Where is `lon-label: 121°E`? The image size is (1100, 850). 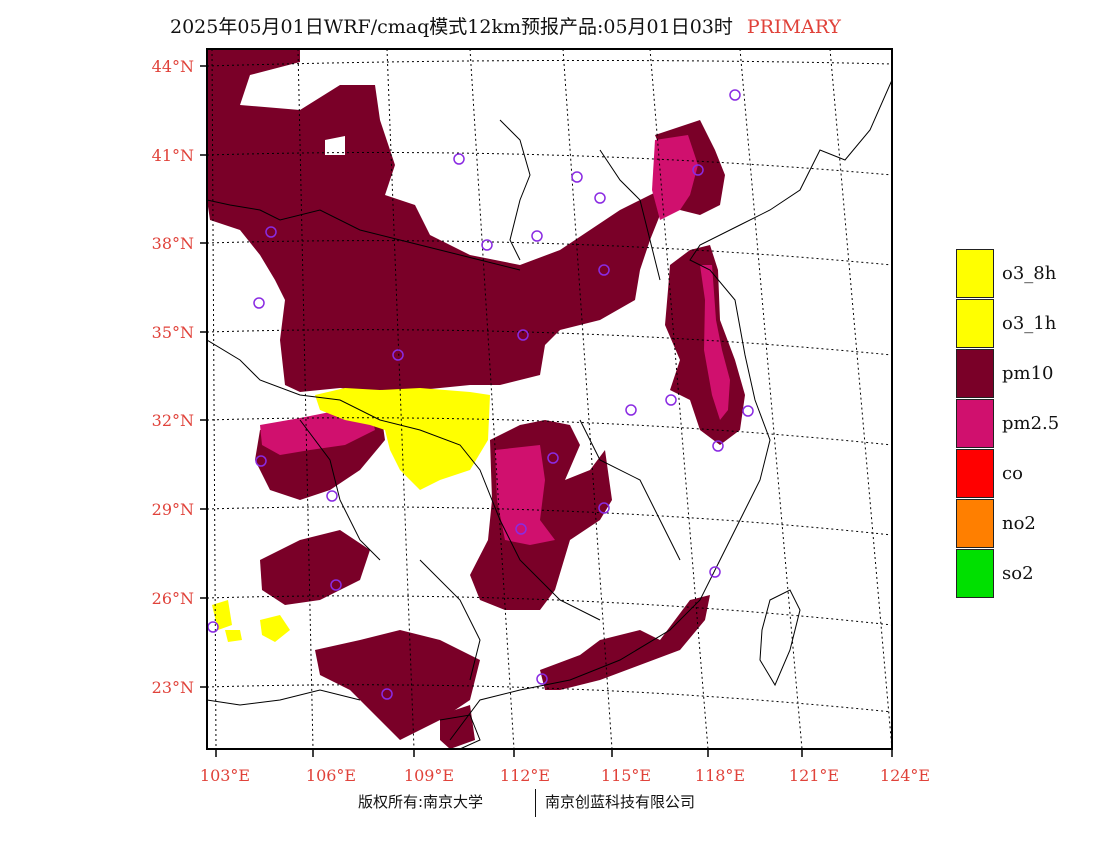 lon-label: 121°E is located at coordinates (814, 775).